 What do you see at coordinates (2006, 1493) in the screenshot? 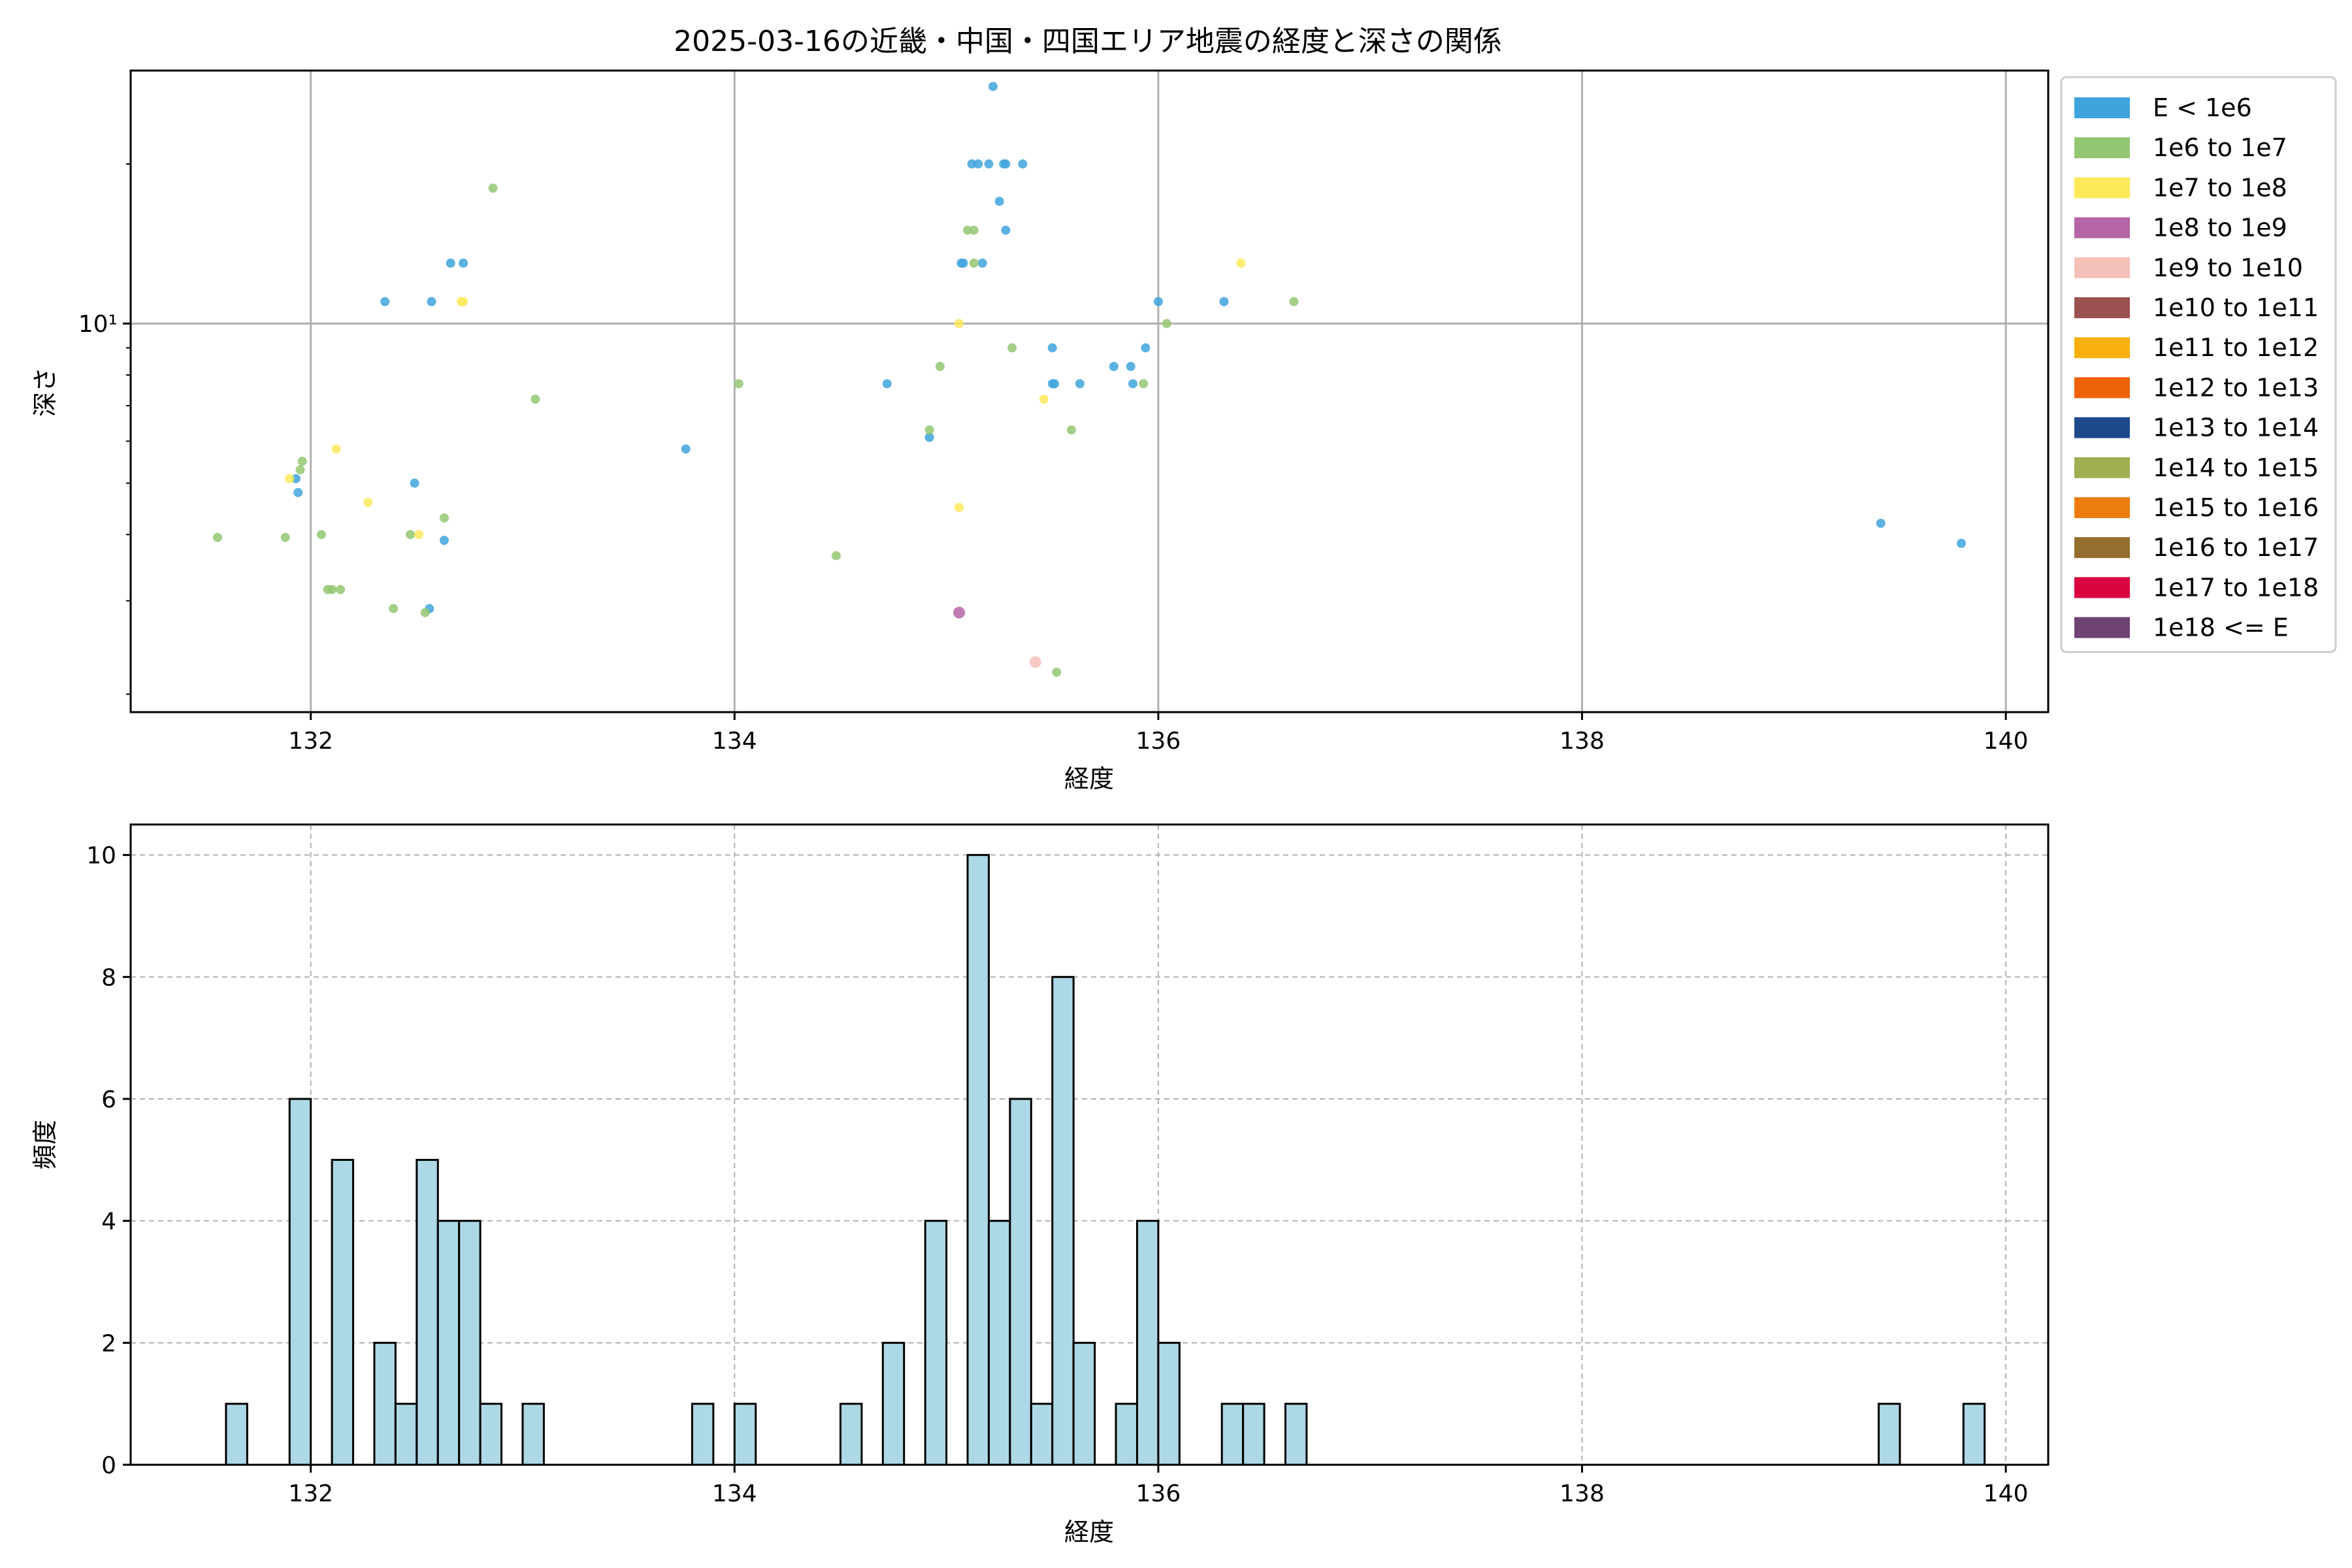
I see `histogram-xtick-label: 140` at bounding box center [2006, 1493].